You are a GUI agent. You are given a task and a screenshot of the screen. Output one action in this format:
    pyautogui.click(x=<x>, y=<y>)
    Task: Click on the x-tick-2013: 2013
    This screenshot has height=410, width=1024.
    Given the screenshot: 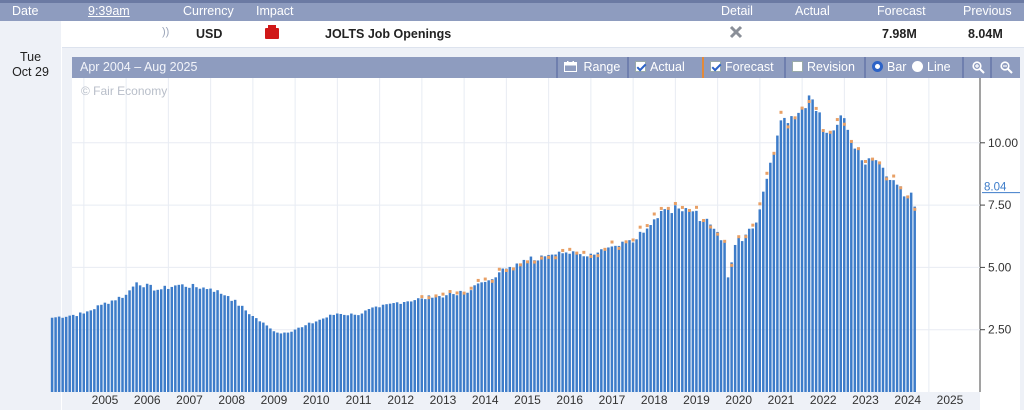 What is the action you would take?
    pyautogui.click(x=443, y=400)
    